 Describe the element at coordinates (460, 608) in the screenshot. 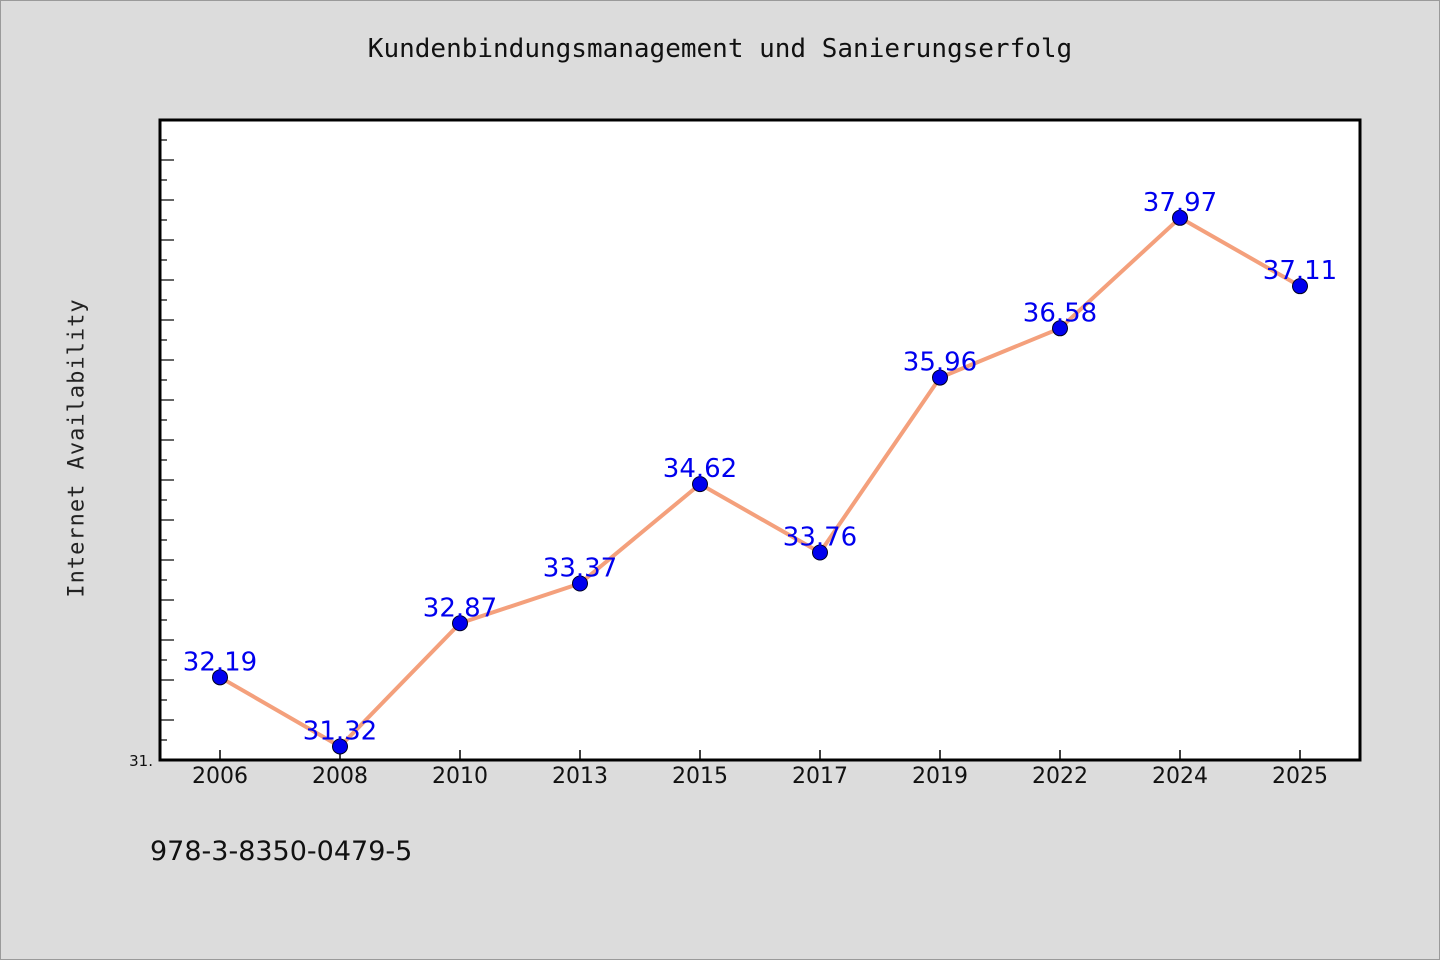

I see `data-label: 32.87` at that location.